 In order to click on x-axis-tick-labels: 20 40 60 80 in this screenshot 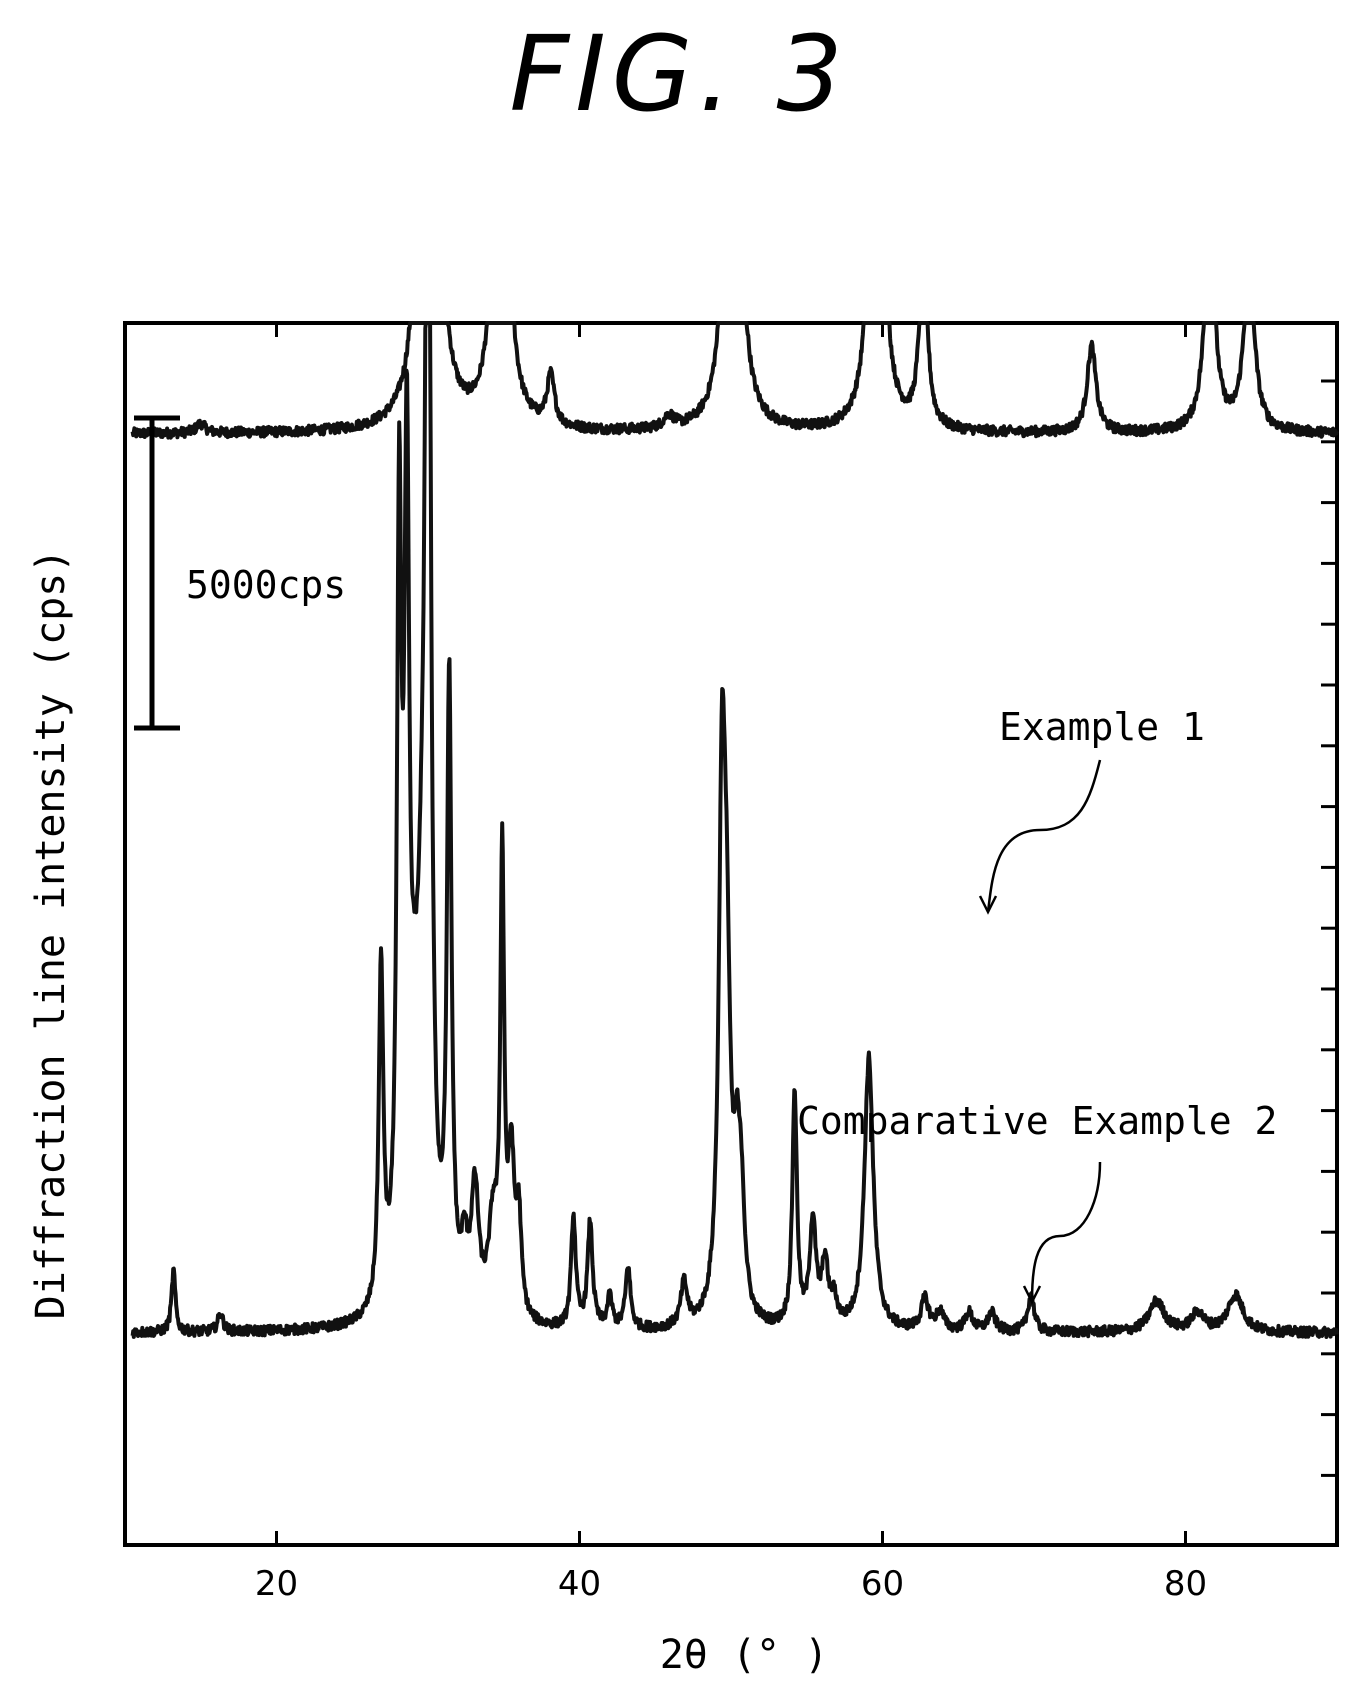, I will do `click(731, 1584)`.